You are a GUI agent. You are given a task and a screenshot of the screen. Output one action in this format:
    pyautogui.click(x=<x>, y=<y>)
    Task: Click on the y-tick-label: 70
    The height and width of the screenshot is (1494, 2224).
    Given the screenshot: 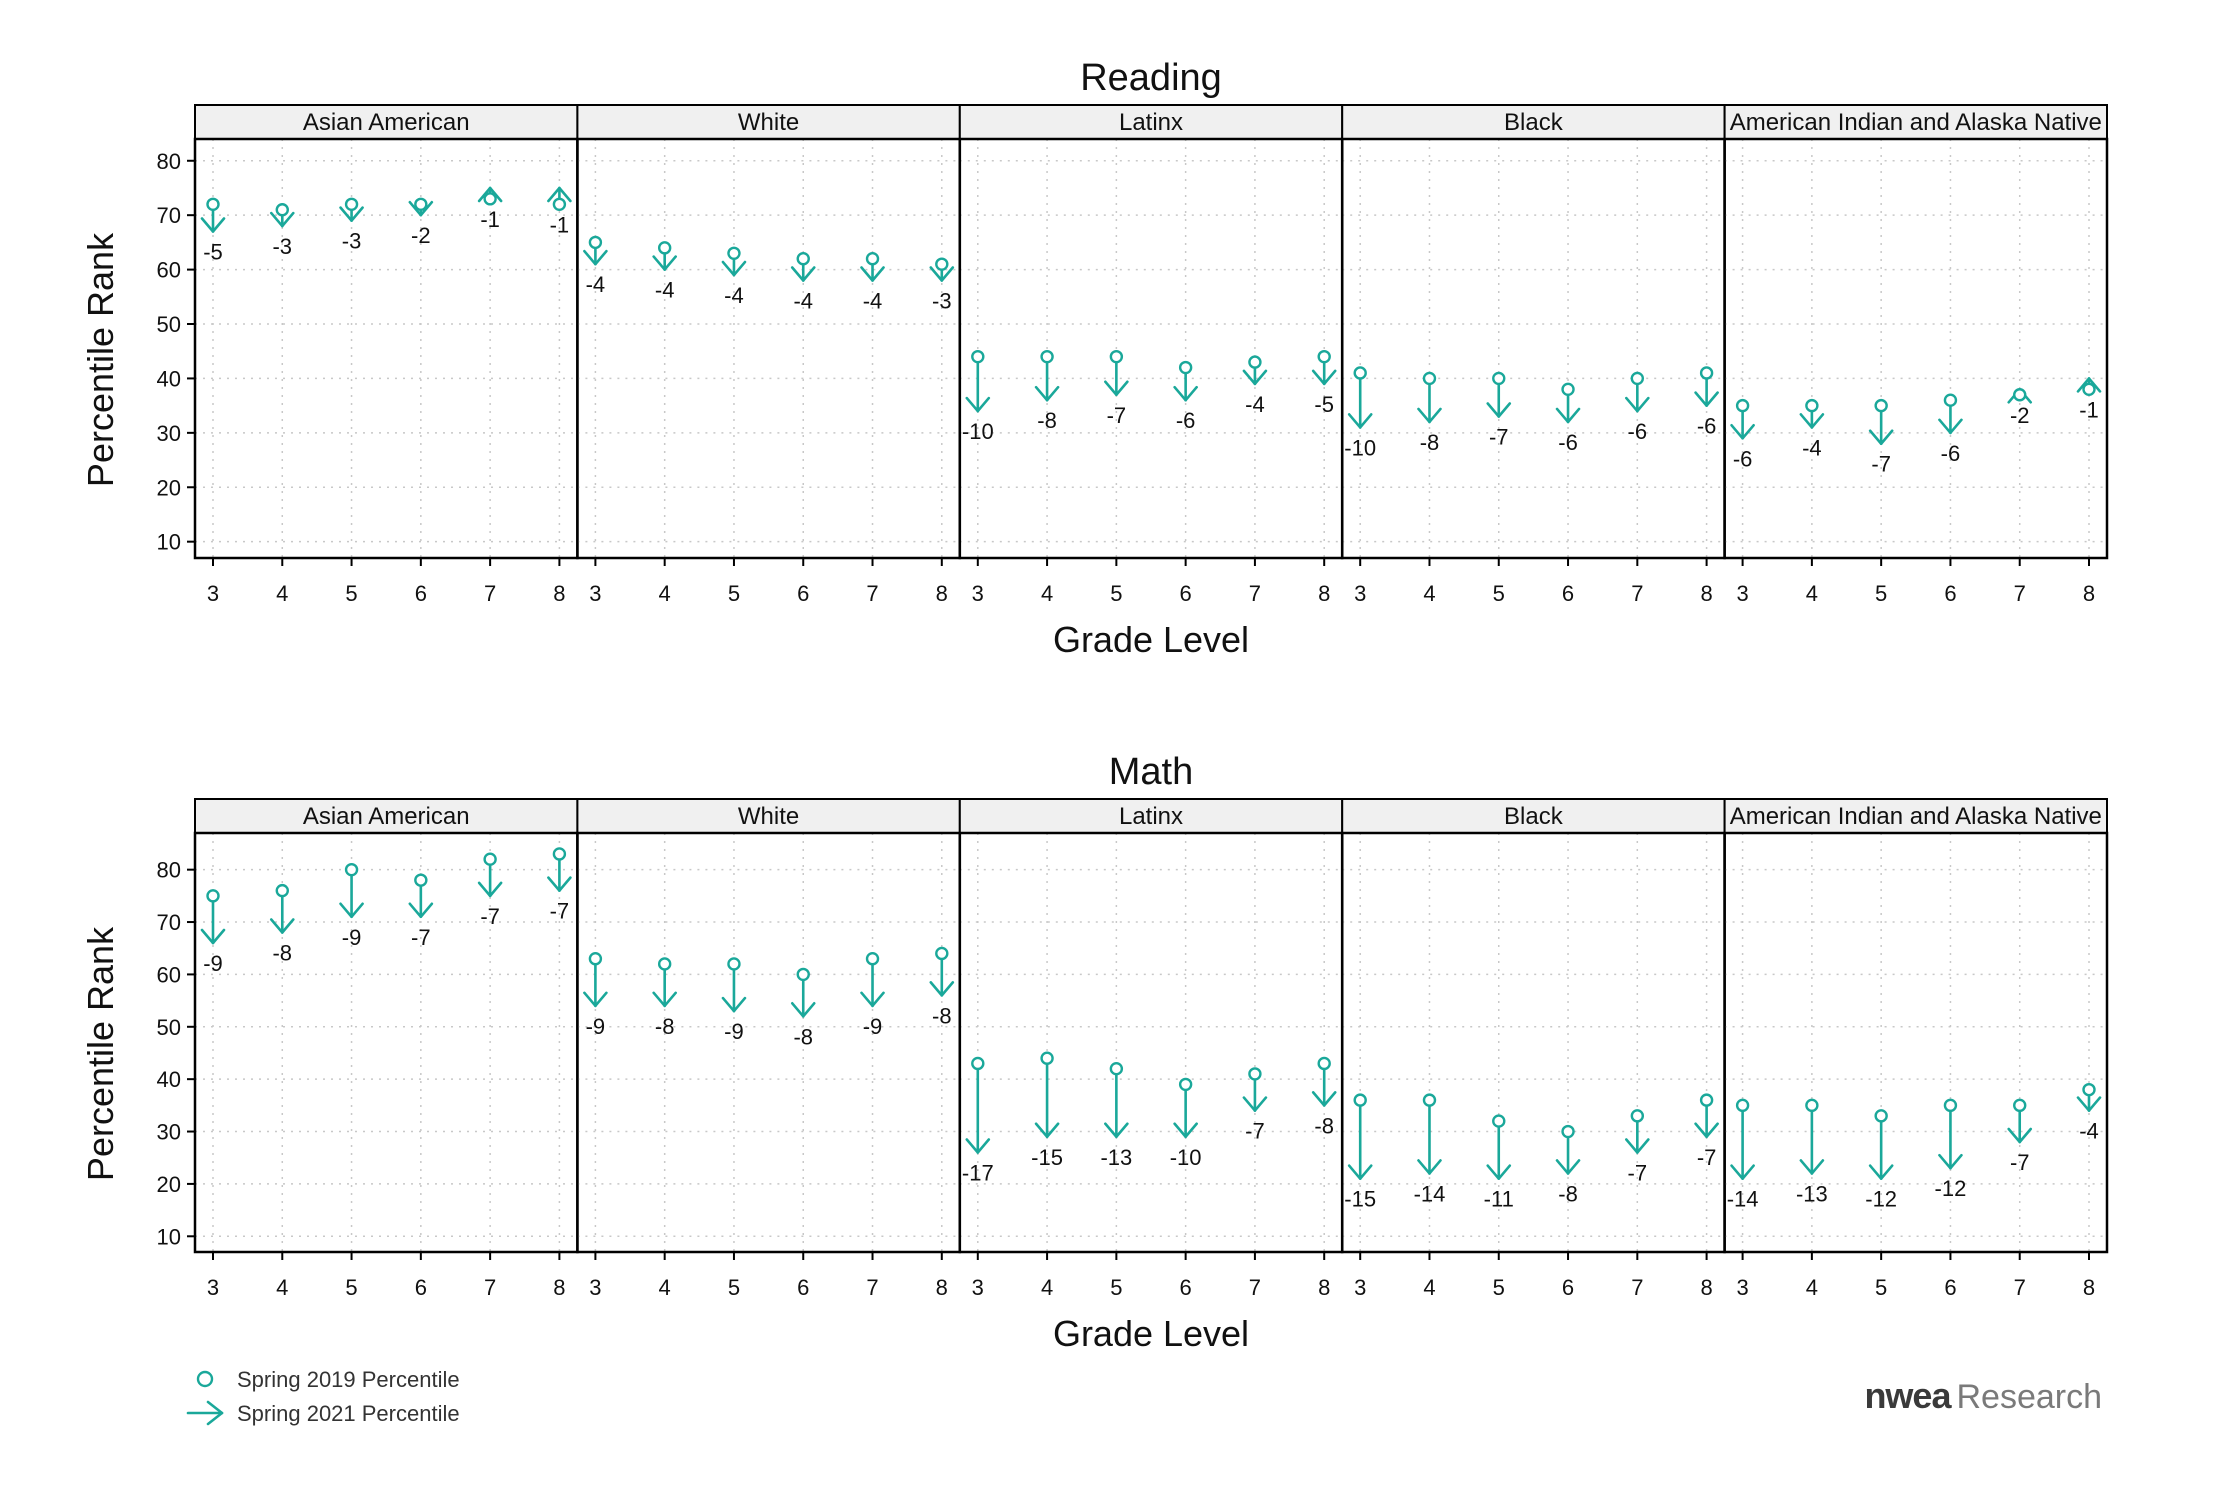 What is the action you would take?
    pyautogui.click(x=169, y=215)
    